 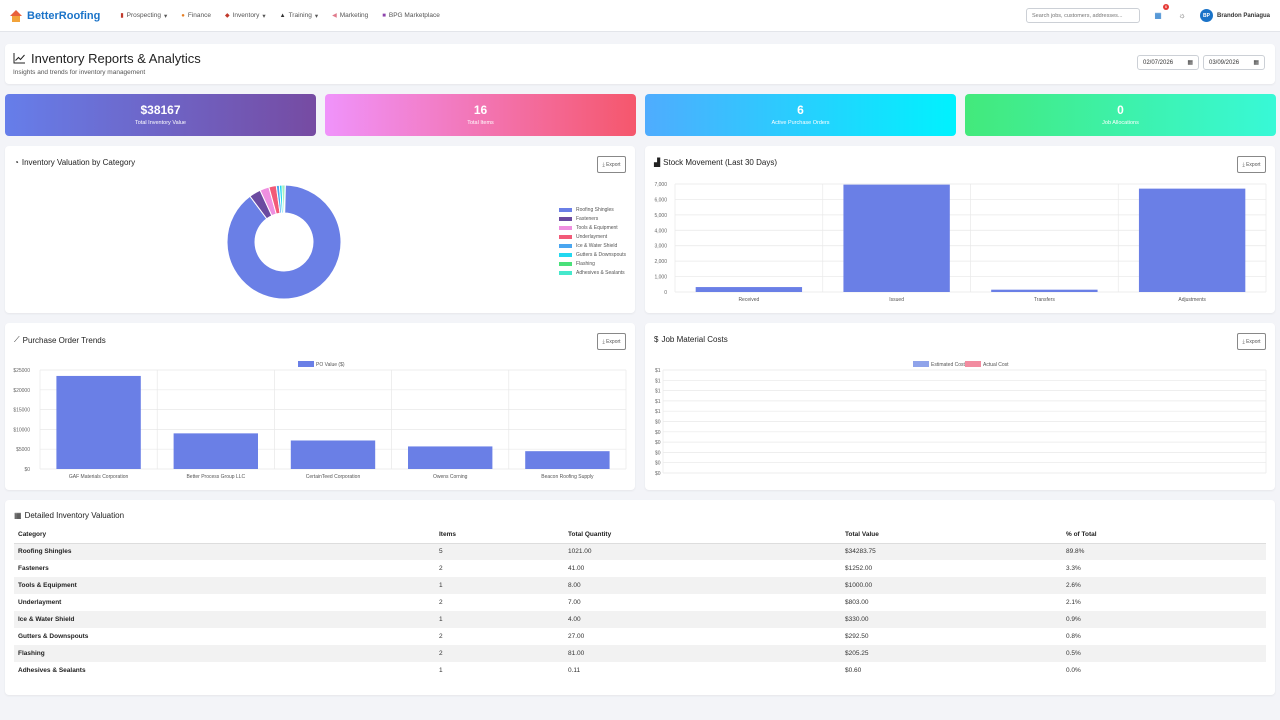 I want to click on column-header: % of Total, so click(x=1164, y=535).